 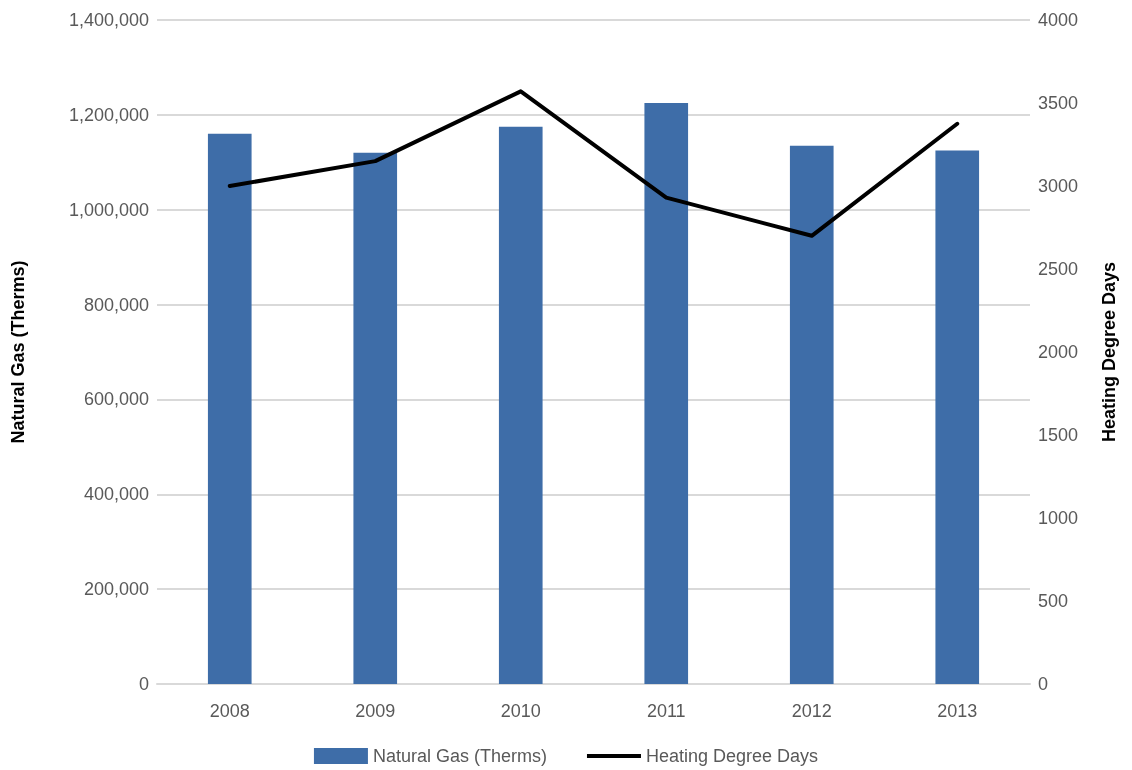 What do you see at coordinates (459, 756) in the screenshot?
I see `legend-label: Natural Gas (Therms)` at bounding box center [459, 756].